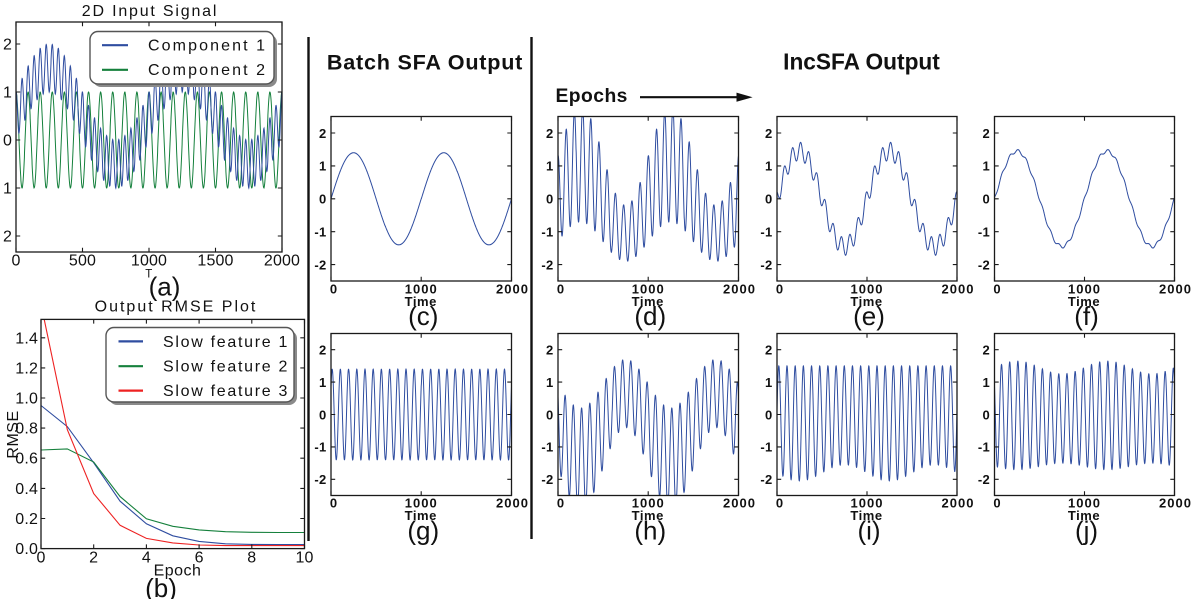 The height and width of the screenshot is (604, 1199). I want to click on svg-text: IncSFA Output, so click(861, 62).